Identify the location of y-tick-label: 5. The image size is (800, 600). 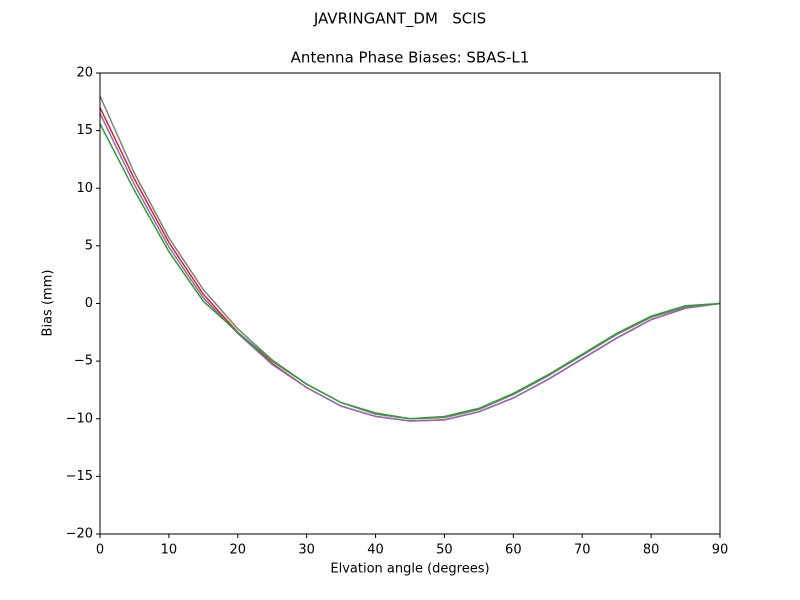
(89, 245).